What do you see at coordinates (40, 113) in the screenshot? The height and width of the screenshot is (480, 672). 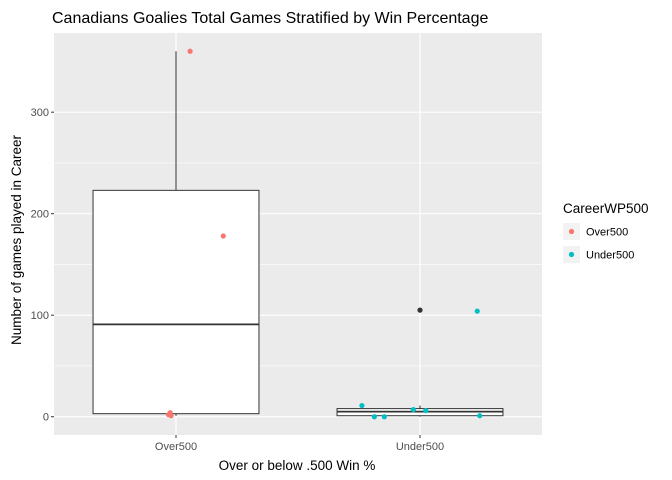 I see `y-tick-label: 300` at bounding box center [40, 113].